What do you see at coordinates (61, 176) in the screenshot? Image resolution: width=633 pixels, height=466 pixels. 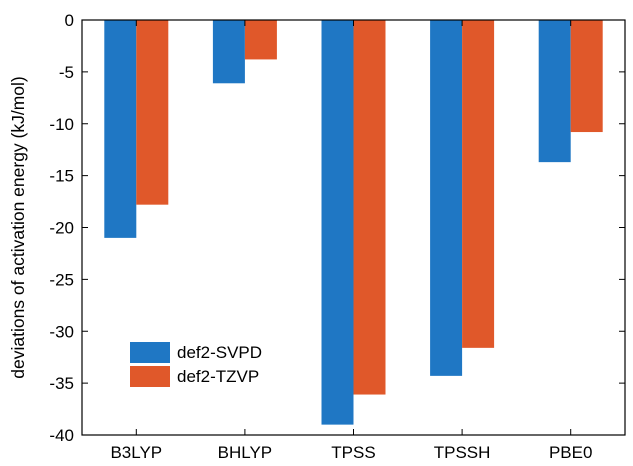 I see `y-tick-label: -15` at bounding box center [61, 176].